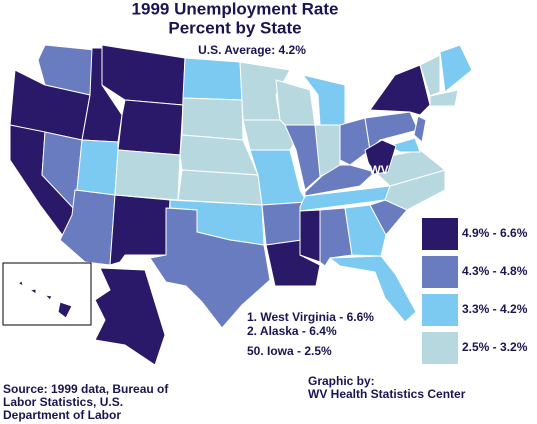 This screenshot has width=537, height=424. Describe the element at coordinates (252, 50) in the screenshot. I see `average: U.S. Average: 4.2%` at that location.